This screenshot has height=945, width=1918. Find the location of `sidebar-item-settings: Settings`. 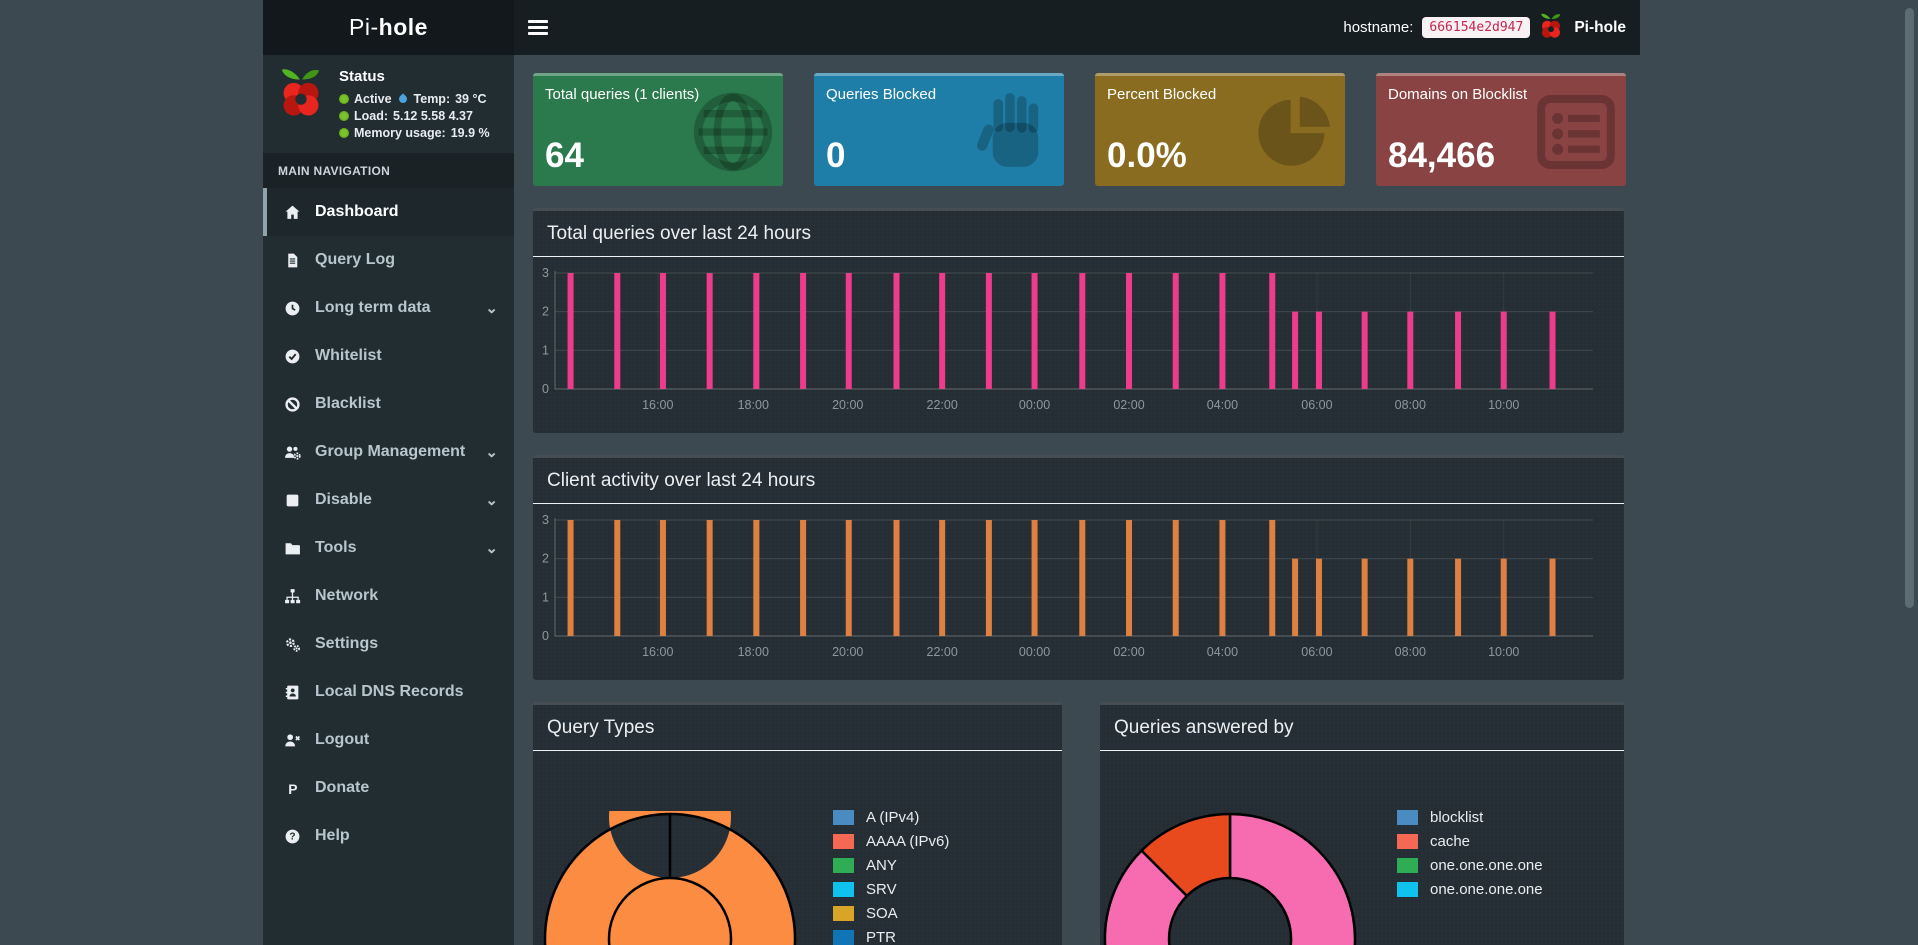

sidebar-item-settings: Settings is located at coordinates (388, 644).